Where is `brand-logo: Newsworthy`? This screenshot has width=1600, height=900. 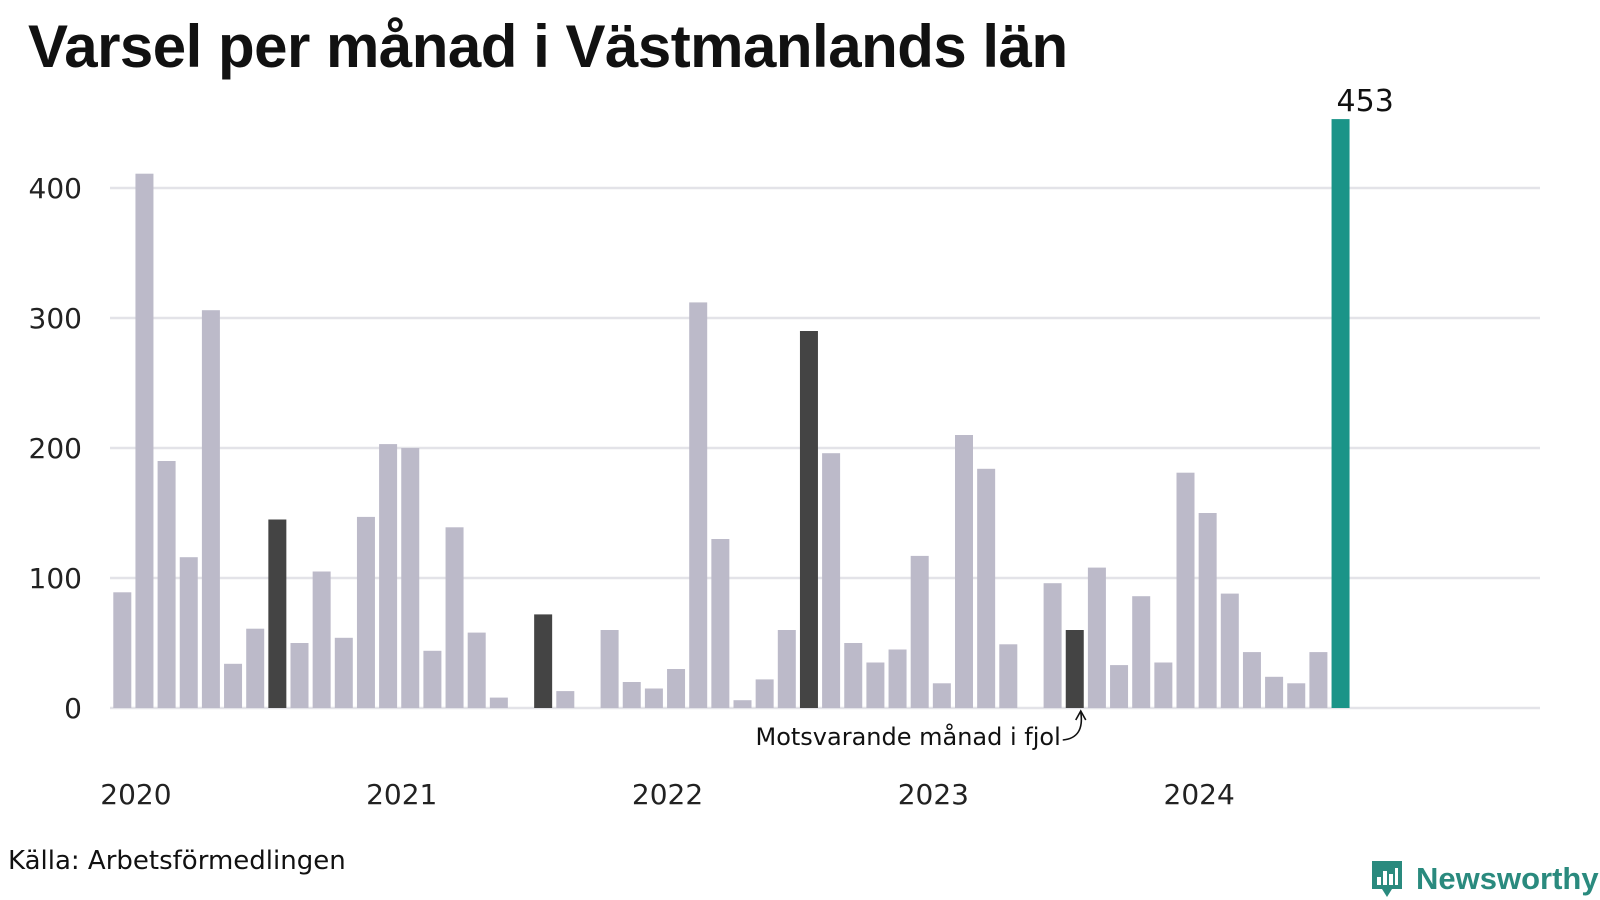 brand-logo: Newsworthy is located at coordinates (1484, 879).